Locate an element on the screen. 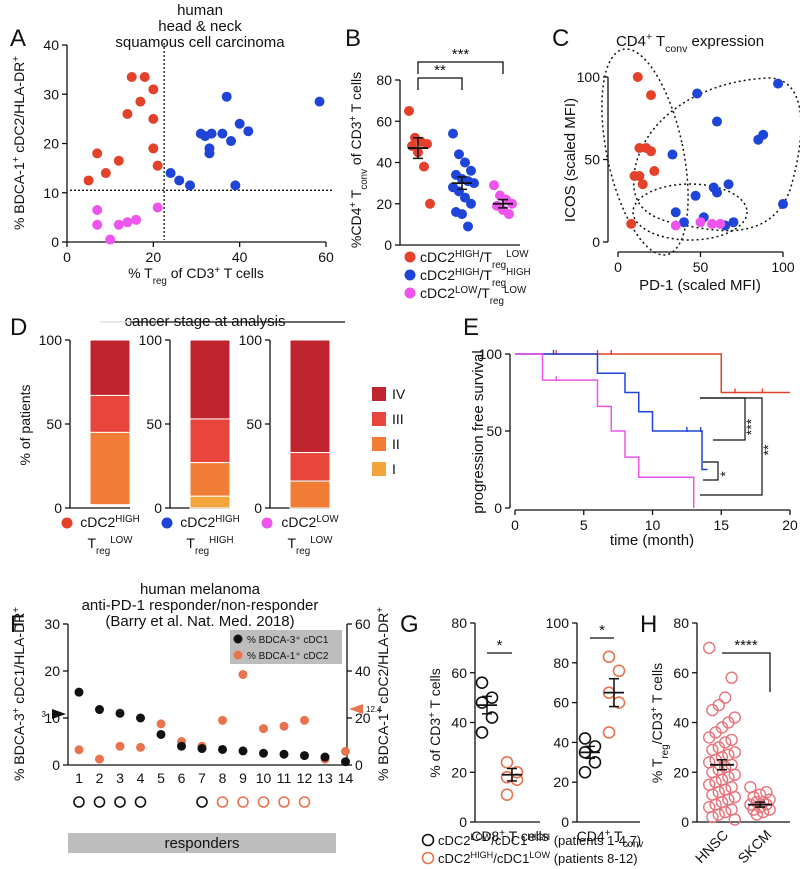 The width and height of the screenshot is (800, 869). panel-b-ylabel: %CD4+ Tconv of CD3+ T cells is located at coordinates (359, 160).